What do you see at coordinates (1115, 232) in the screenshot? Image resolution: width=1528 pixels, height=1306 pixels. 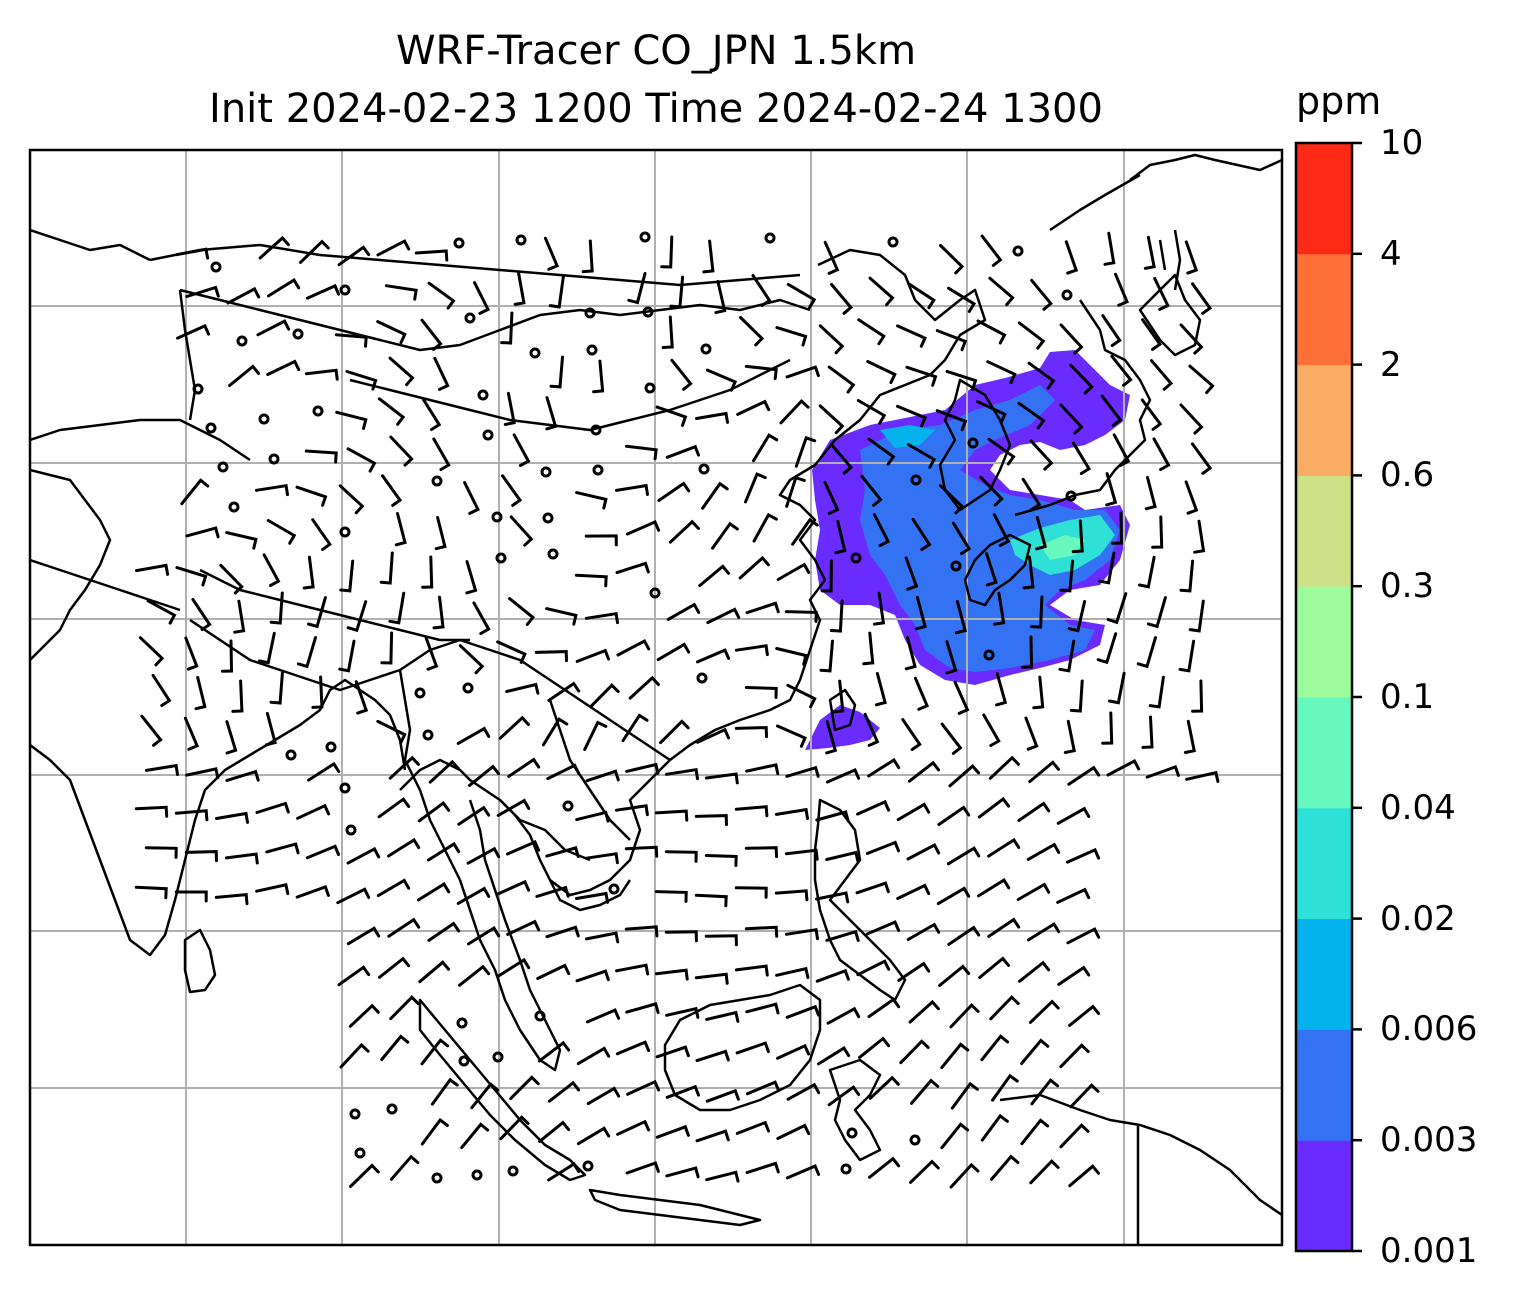 I see `coast-russia-east` at bounding box center [1115, 232].